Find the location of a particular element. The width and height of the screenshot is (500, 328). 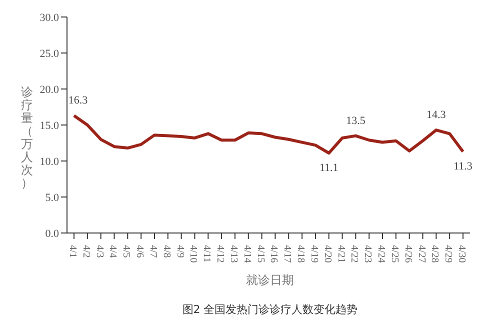

x-tick-label: 4/12 is located at coordinates (220, 254).